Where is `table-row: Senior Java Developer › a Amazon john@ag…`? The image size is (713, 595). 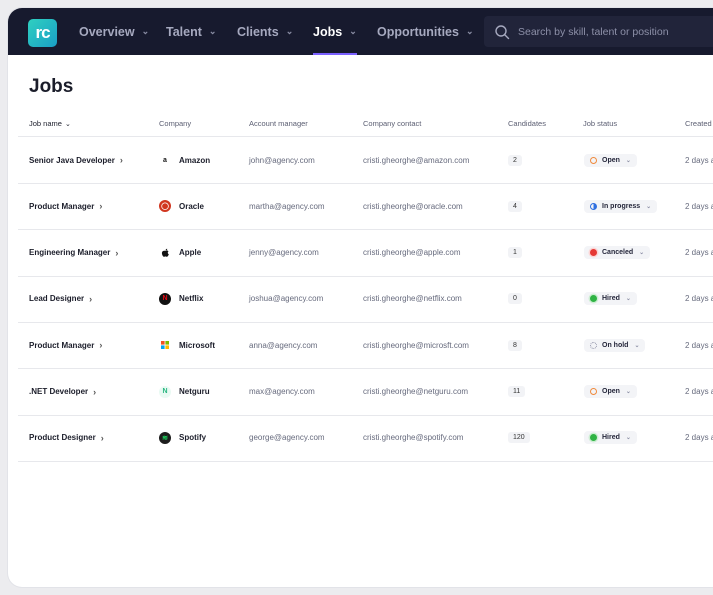 table-row: Senior Java Developer › a Amazon john@ag… is located at coordinates (365, 160).